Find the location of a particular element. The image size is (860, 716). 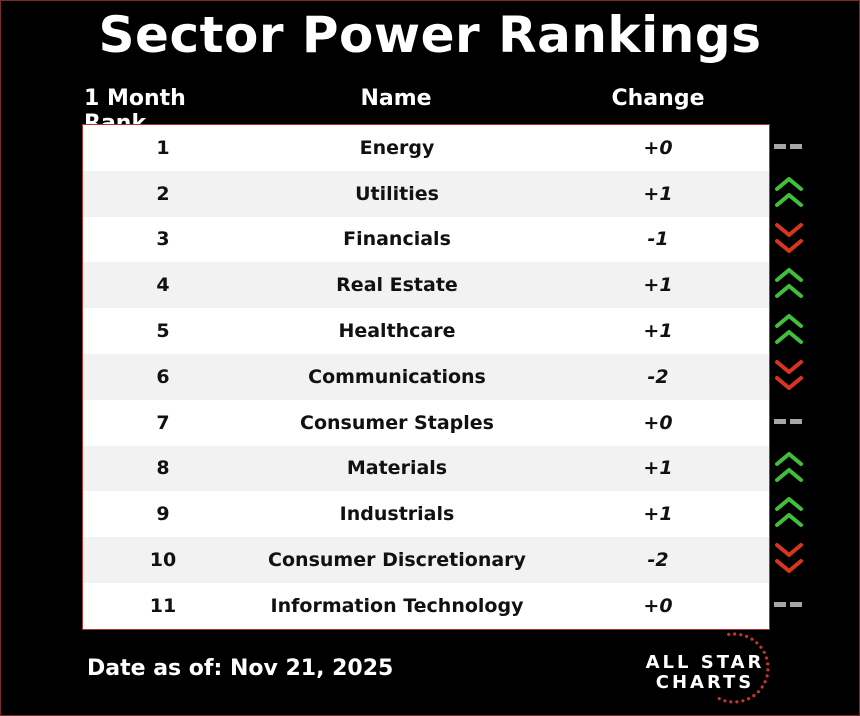

rank-cell: 9 is located at coordinates (163, 514).